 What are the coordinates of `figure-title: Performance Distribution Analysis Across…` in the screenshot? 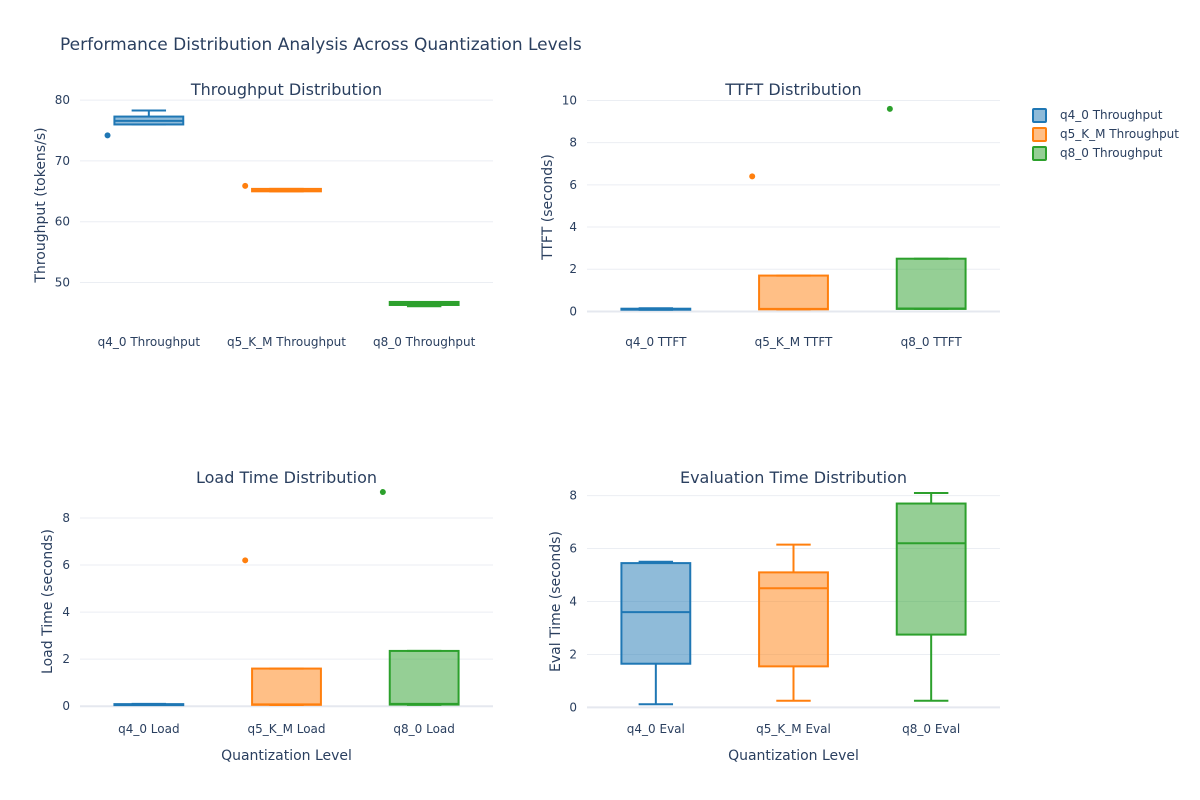 It's located at (321, 45).